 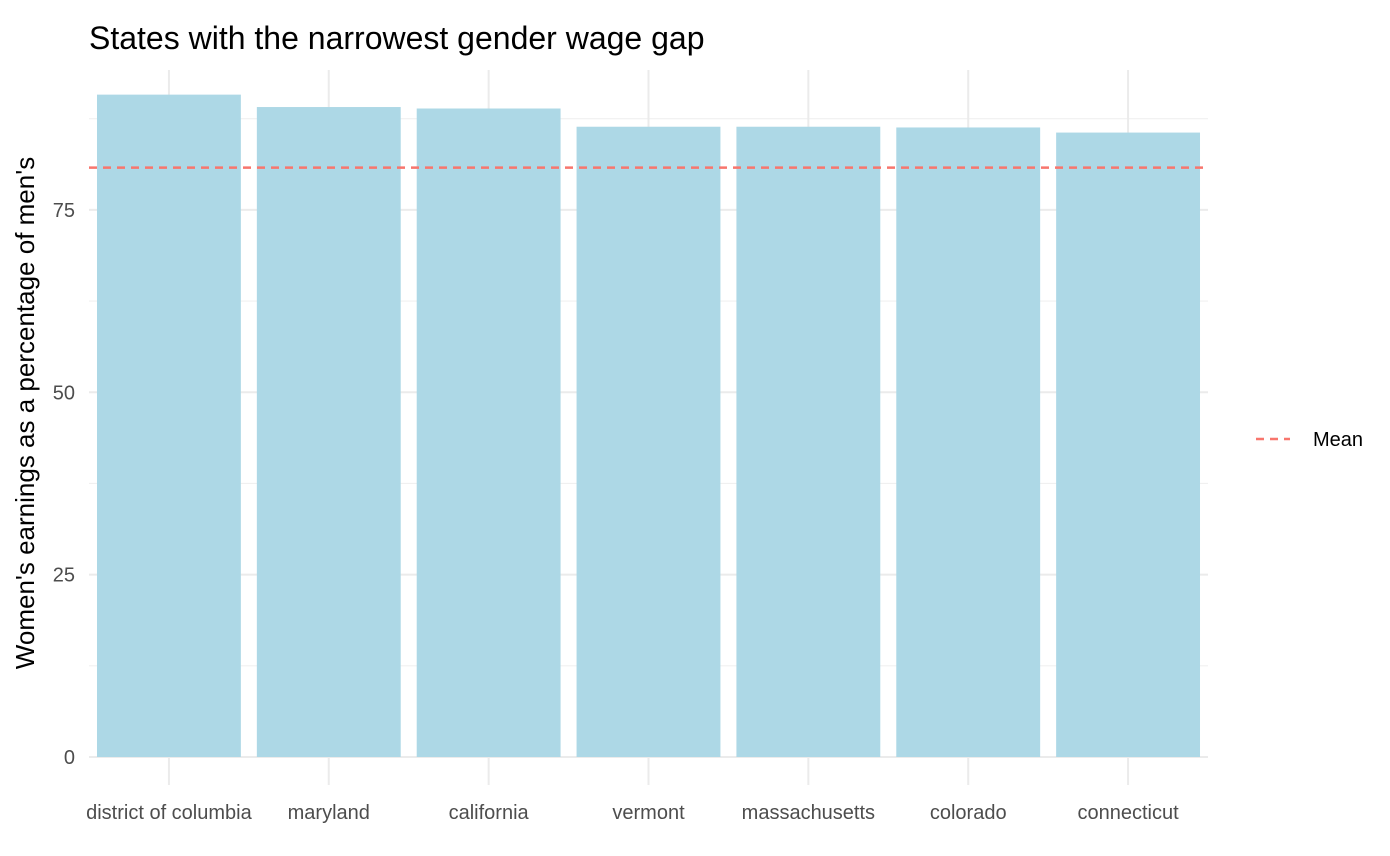 I want to click on bar-maryland, so click(x=328, y=432).